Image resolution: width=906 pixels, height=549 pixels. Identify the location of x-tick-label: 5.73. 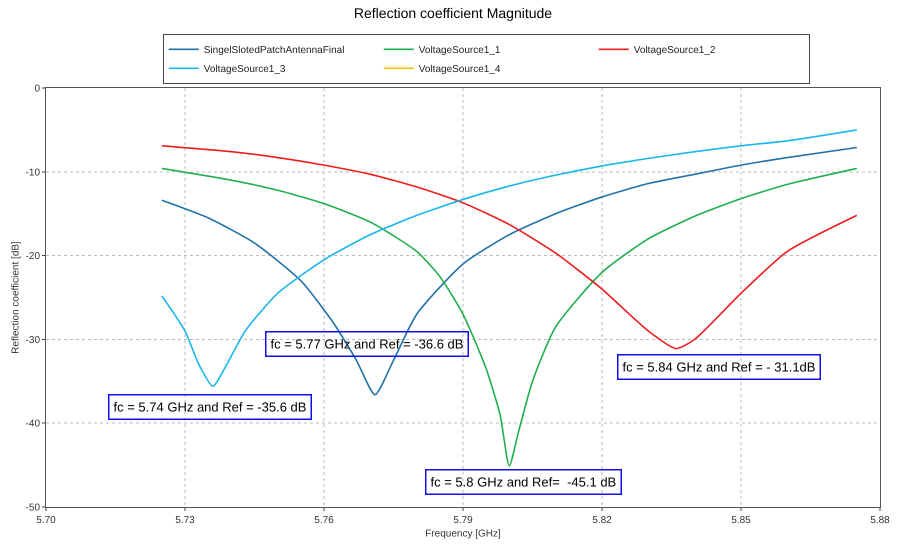
(185, 520).